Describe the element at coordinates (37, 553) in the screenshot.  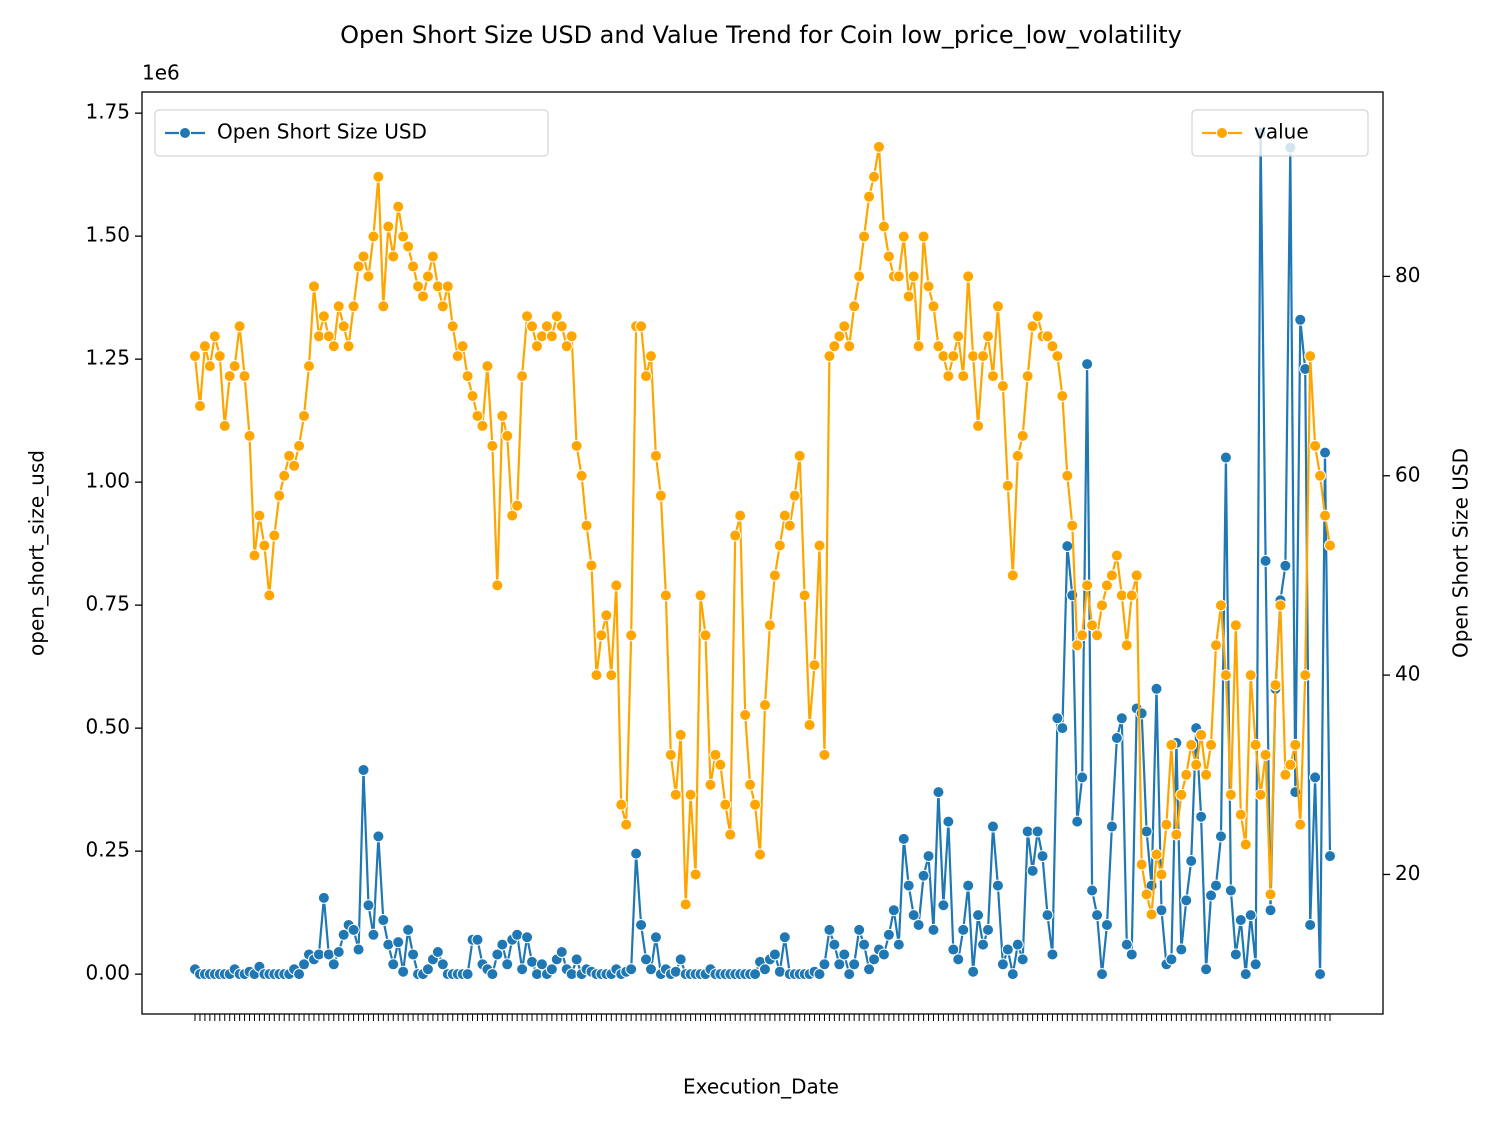
I see `y-axis-label: open_short_size_usd` at that location.